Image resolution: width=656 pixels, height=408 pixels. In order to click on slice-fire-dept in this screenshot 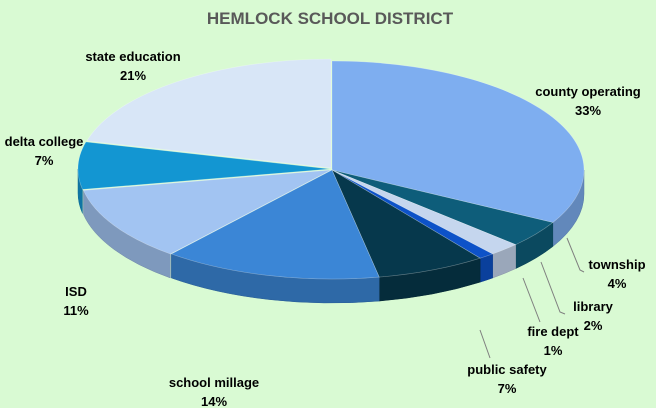, I will do `click(412, 214)`.